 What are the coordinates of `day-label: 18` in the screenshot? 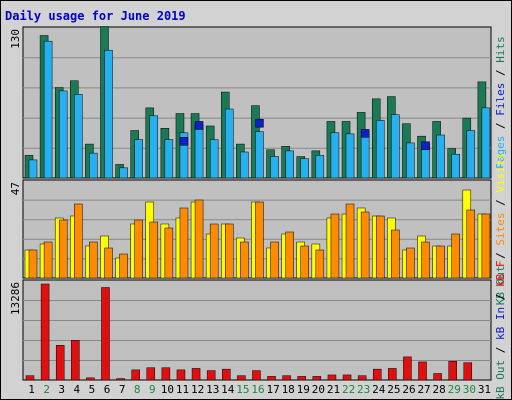 It's located at (288, 389).